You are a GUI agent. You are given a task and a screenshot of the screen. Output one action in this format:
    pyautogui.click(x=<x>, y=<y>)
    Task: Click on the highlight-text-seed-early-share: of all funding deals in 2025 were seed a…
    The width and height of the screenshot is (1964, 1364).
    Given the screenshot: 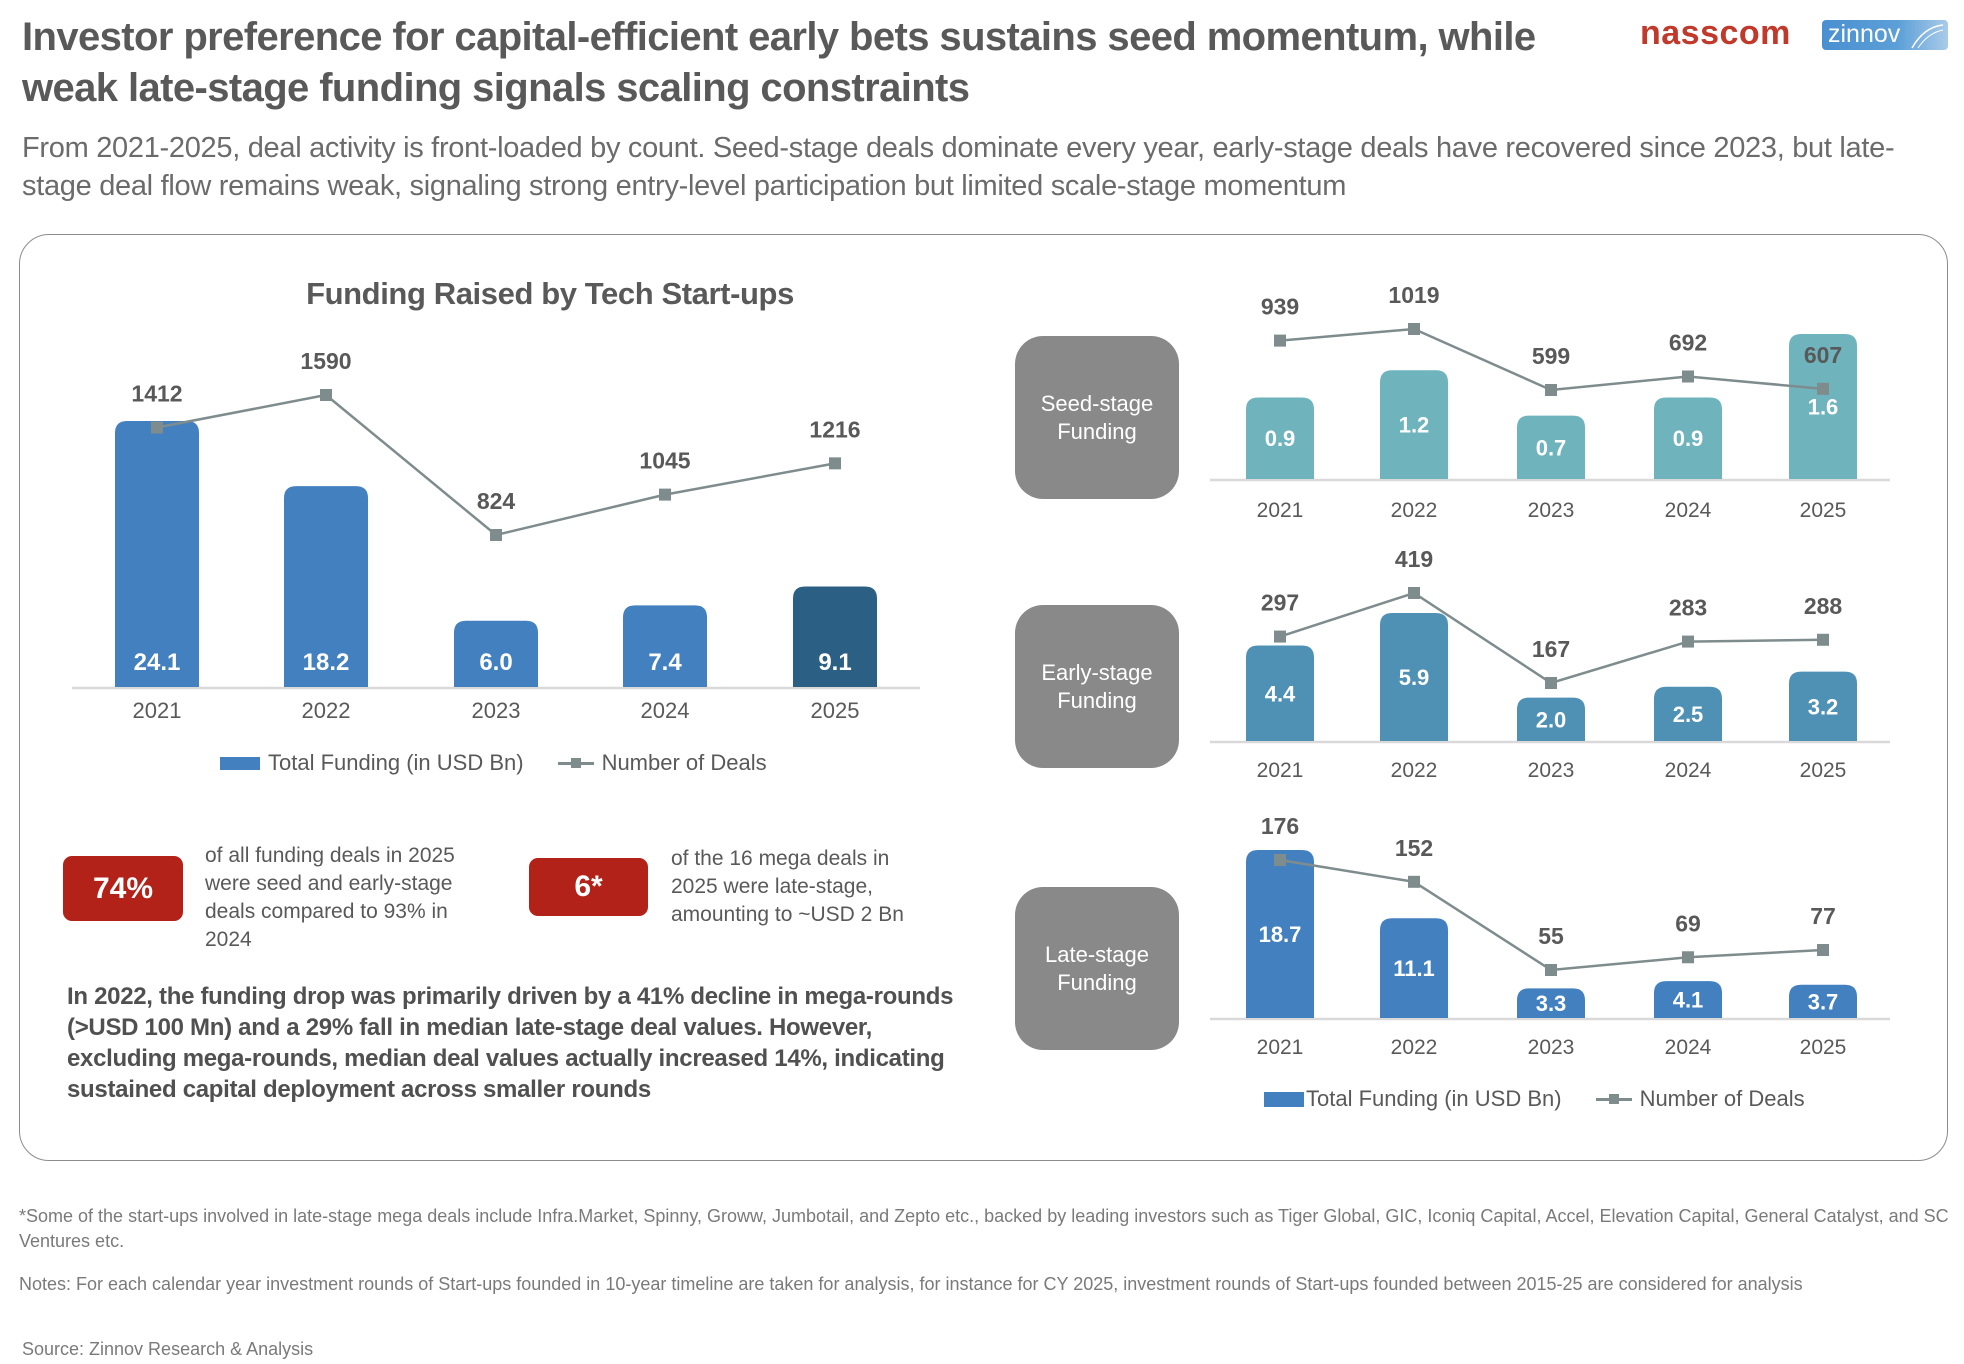 What is the action you would take?
    pyautogui.click(x=330, y=897)
    